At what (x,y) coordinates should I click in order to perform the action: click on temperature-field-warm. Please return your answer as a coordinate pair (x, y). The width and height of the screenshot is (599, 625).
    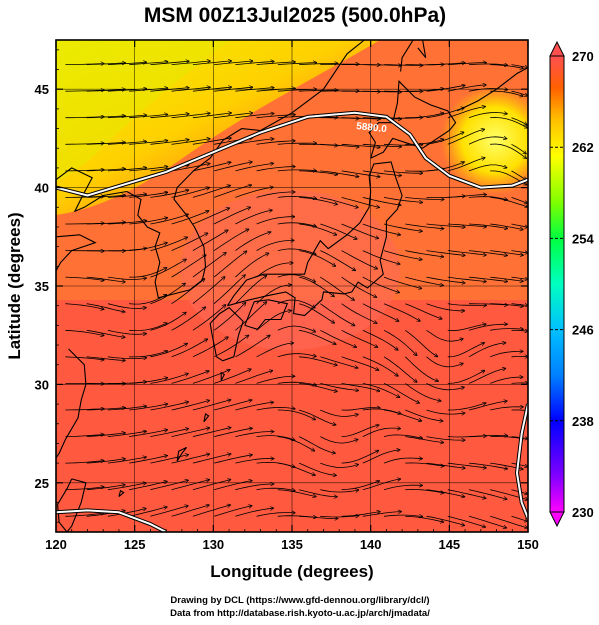
    Looking at the image, I should click on (290, 270).